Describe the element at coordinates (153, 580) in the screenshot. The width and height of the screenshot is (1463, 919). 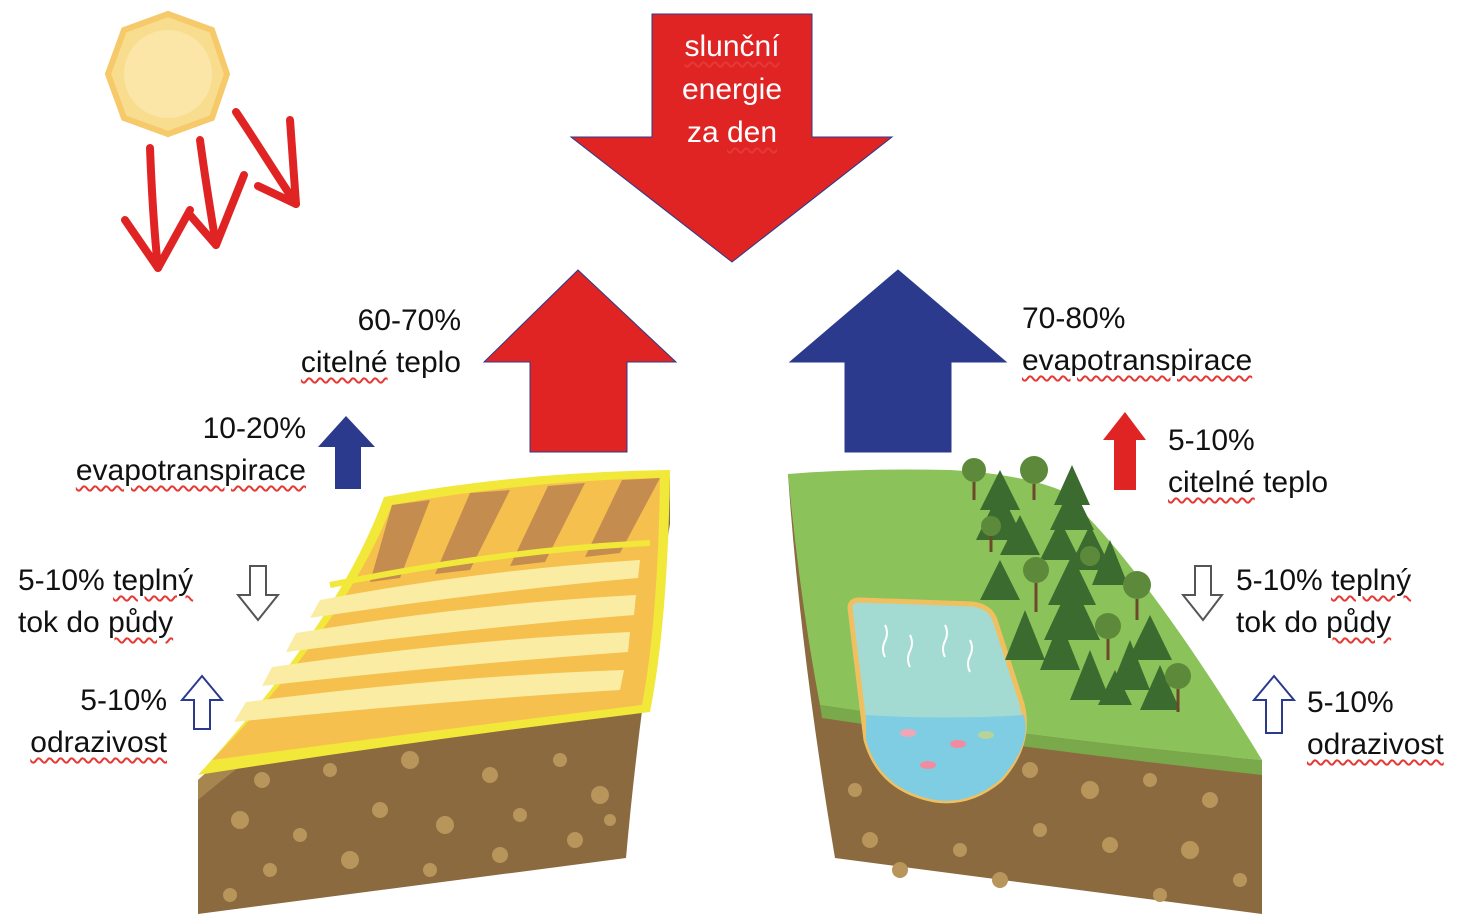
I see `left-flux-line1b: teplný` at that location.